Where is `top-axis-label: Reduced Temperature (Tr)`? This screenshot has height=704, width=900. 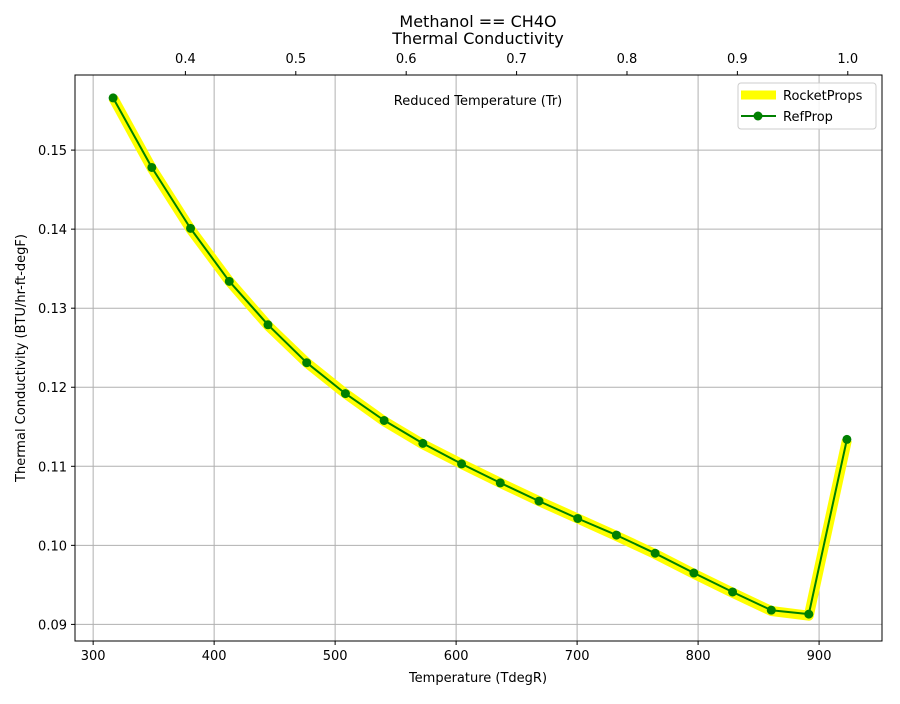
top-axis-label: Reduced Temperature (Tr) is located at coordinates (478, 101).